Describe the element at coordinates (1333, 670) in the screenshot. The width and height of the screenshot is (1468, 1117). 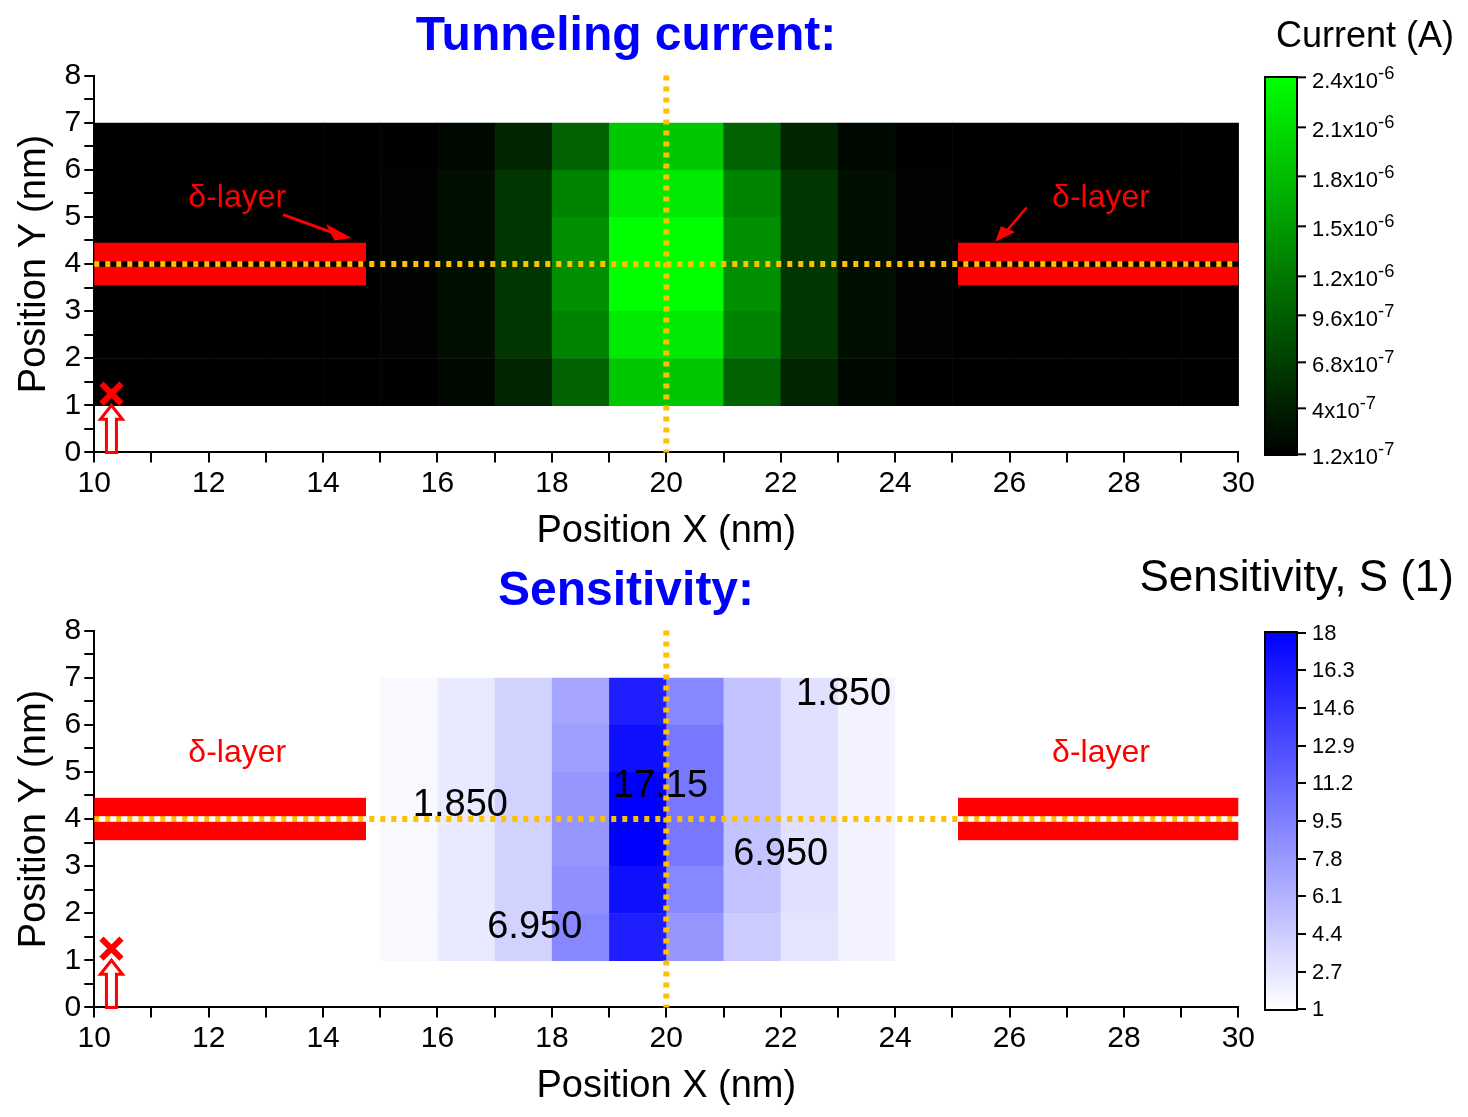
I see `color-bar-label: 16.3` at that location.